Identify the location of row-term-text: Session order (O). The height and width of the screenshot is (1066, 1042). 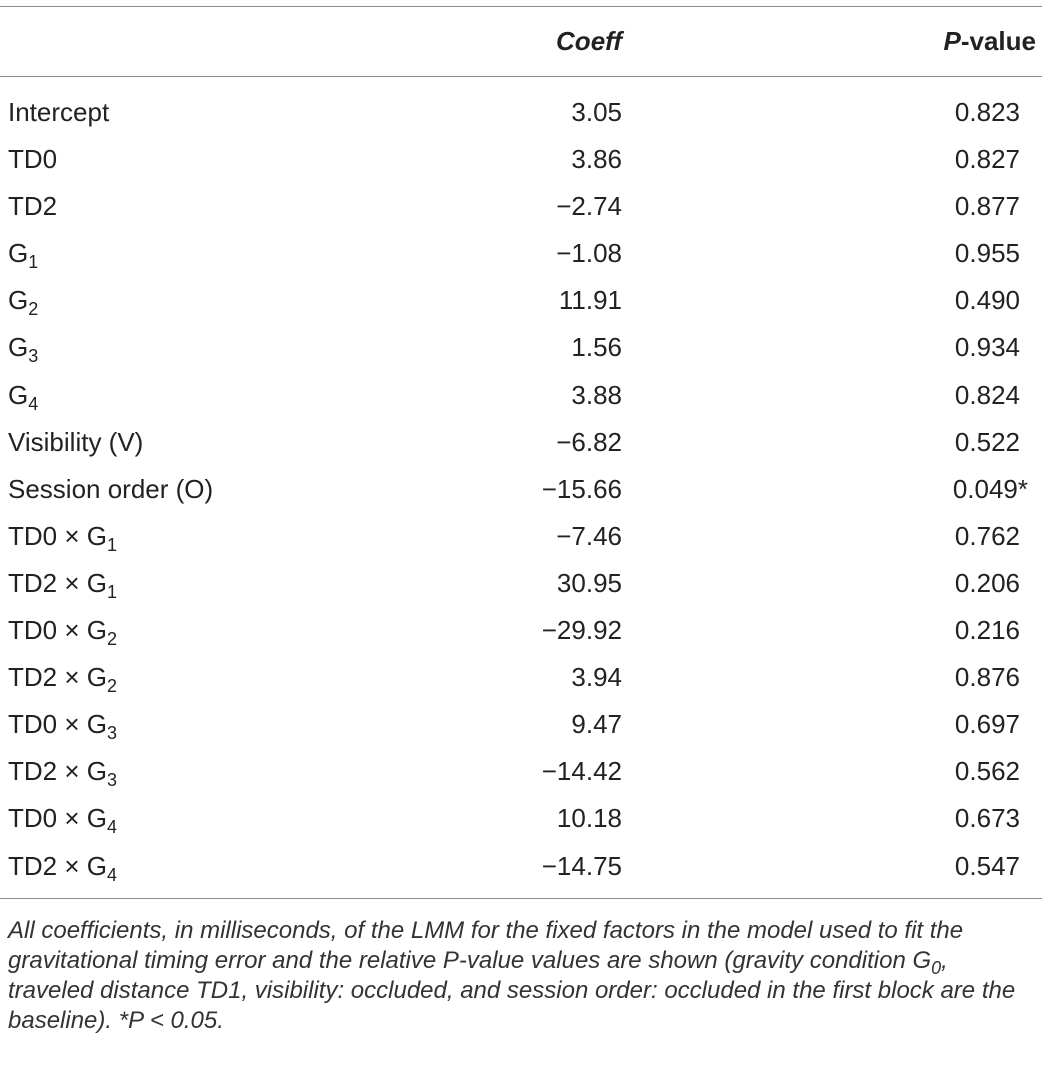
(111, 488).